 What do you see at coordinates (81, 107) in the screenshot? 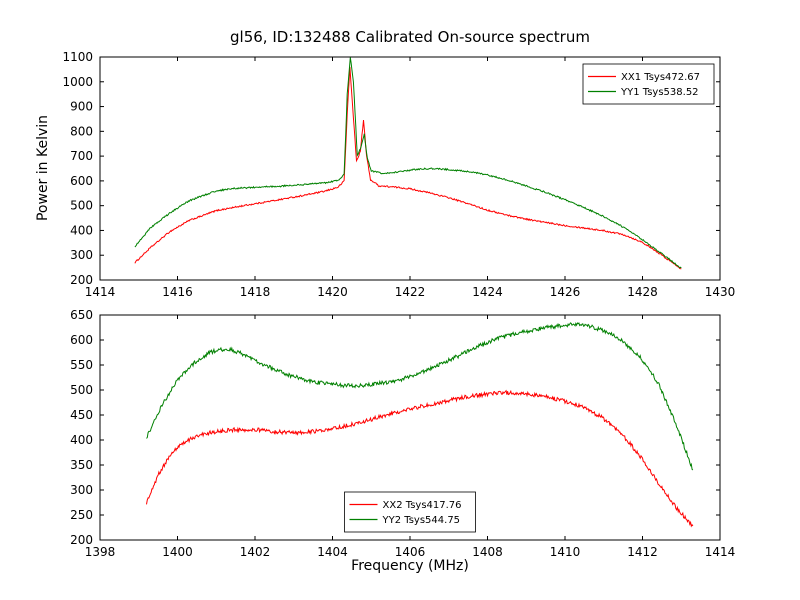
I see `y-tick-label: 900` at bounding box center [81, 107].